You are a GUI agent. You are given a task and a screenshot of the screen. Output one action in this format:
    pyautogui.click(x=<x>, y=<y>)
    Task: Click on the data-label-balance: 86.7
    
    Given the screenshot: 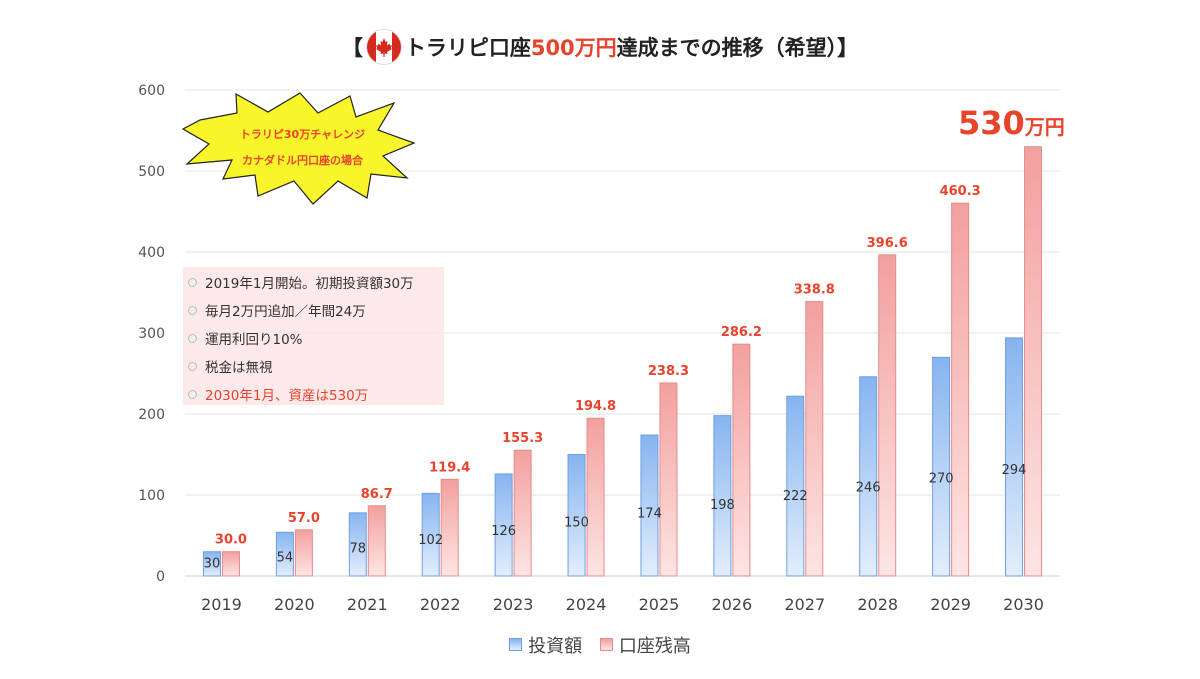 What is the action you would take?
    pyautogui.click(x=377, y=494)
    